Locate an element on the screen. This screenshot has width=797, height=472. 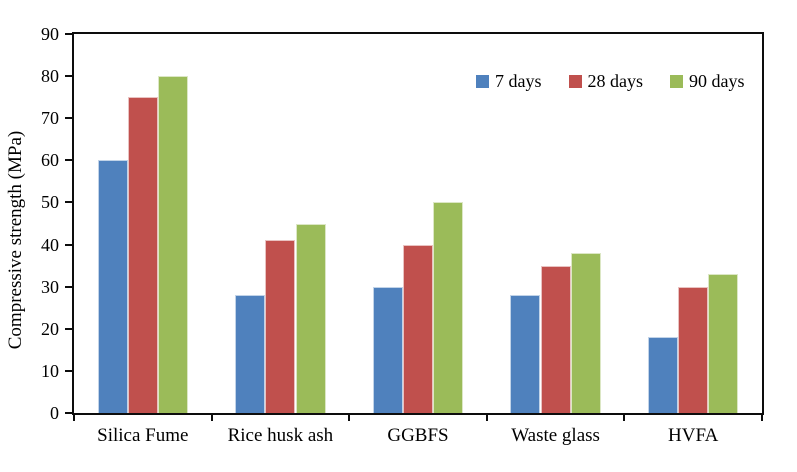
y-tick-label: 0 is located at coordinates (54, 413).